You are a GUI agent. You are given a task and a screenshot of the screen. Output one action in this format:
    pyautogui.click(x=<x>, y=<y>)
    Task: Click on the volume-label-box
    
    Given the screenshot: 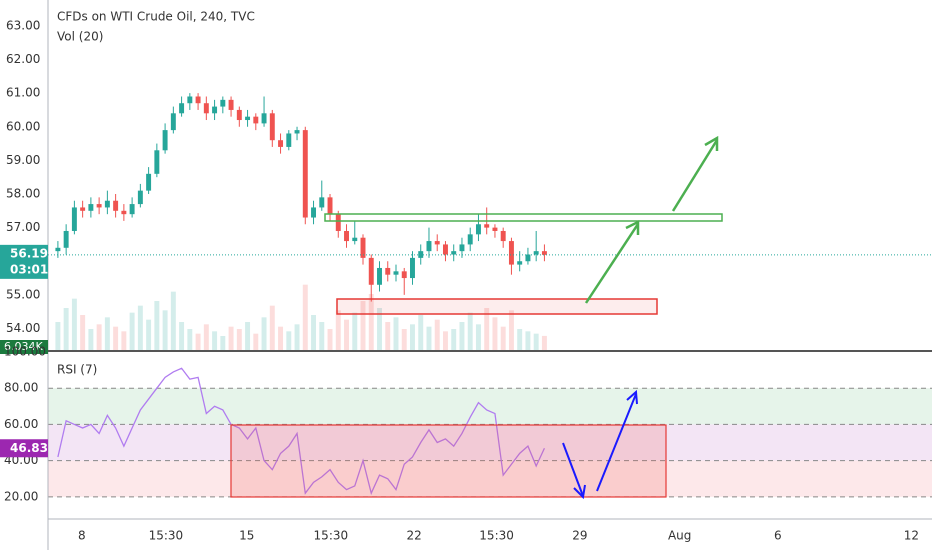 What is the action you would take?
    pyautogui.click(x=24, y=347)
    